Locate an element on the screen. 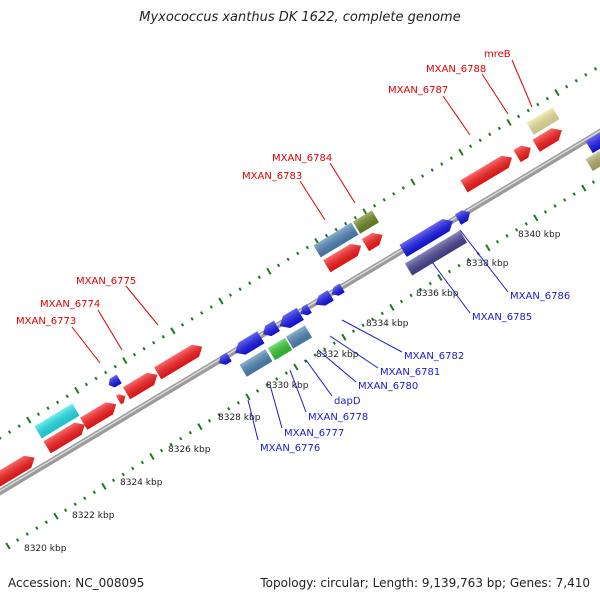 Image resolution: width=600 pixels, height=600 pixels. accession-text: Accession: NC_008095 is located at coordinates (76, 583).